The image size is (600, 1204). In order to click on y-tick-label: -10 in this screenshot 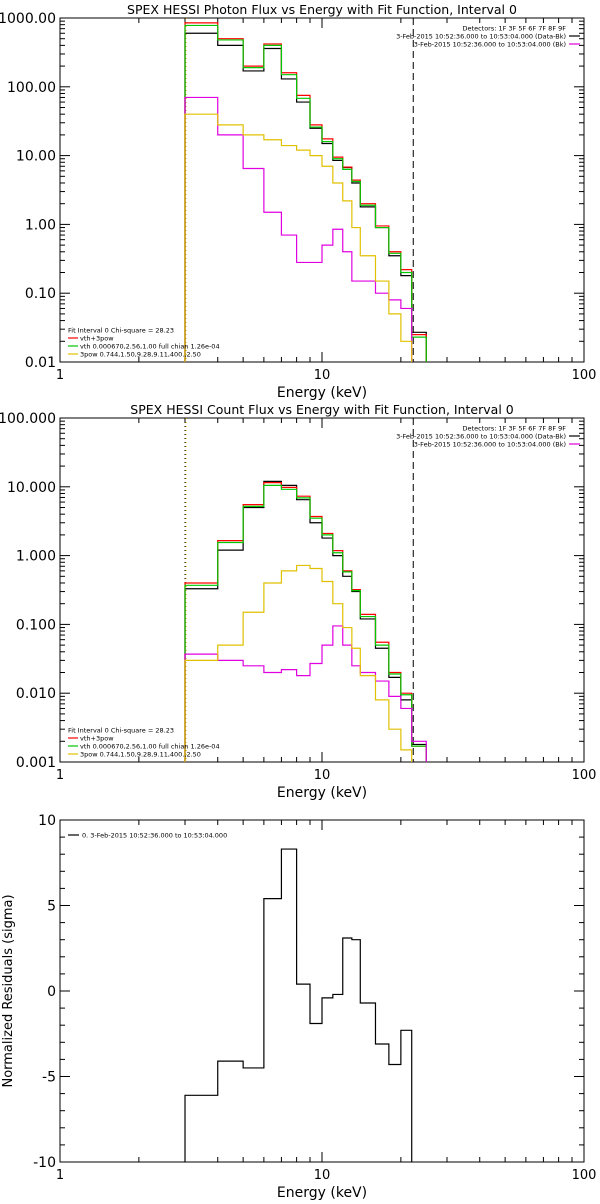, I will do `click(44, 1163)`.